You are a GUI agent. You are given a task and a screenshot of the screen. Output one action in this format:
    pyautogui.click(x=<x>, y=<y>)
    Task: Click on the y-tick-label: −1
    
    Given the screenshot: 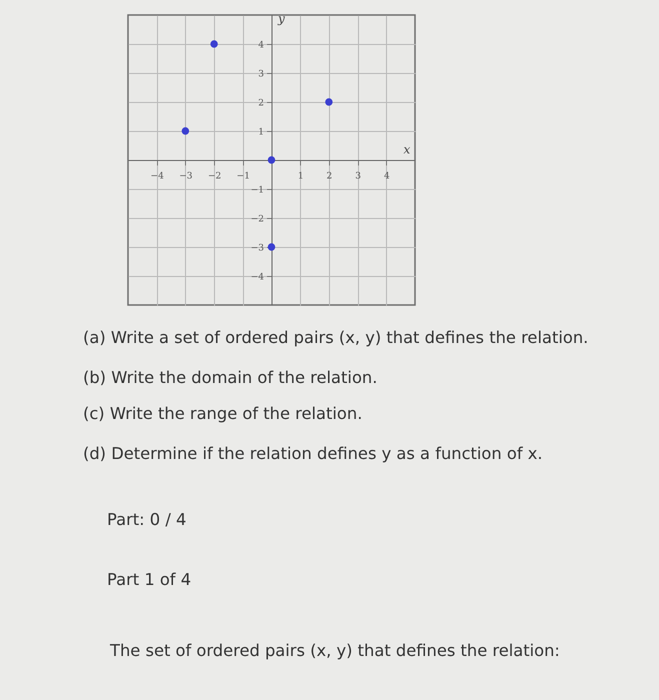 What is the action you would take?
    pyautogui.click(x=257, y=191)
    